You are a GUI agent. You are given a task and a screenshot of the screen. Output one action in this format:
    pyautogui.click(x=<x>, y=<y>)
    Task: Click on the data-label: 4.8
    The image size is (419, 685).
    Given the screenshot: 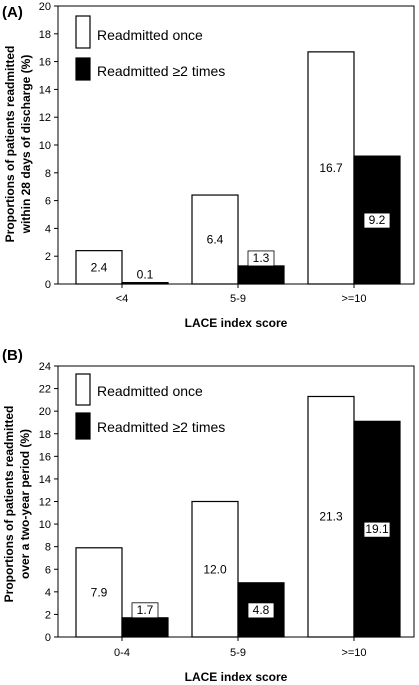 What is the action you would take?
    pyautogui.click(x=261, y=610)
    